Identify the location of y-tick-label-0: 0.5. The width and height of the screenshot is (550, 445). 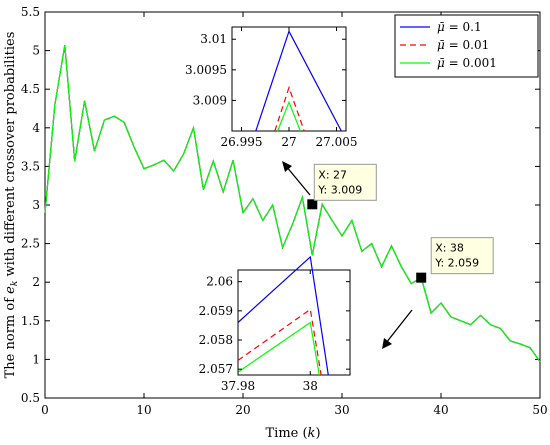
(30, 398).